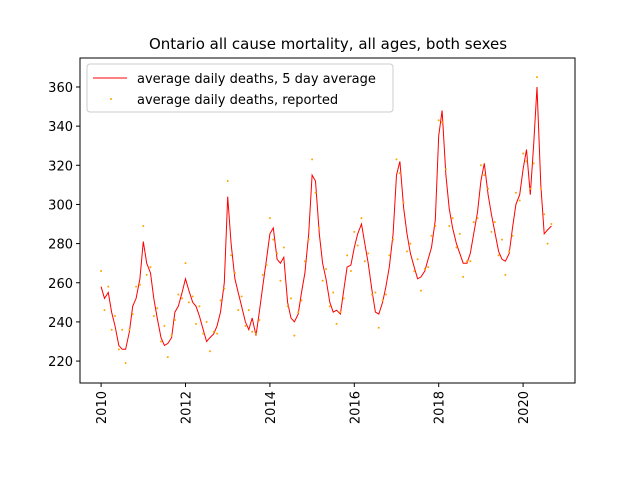 The width and height of the screenshot is (640, 480). Describe the element at coordinates (60, 323) in the screenshot. I see `y-tick-label: 240` at that location.